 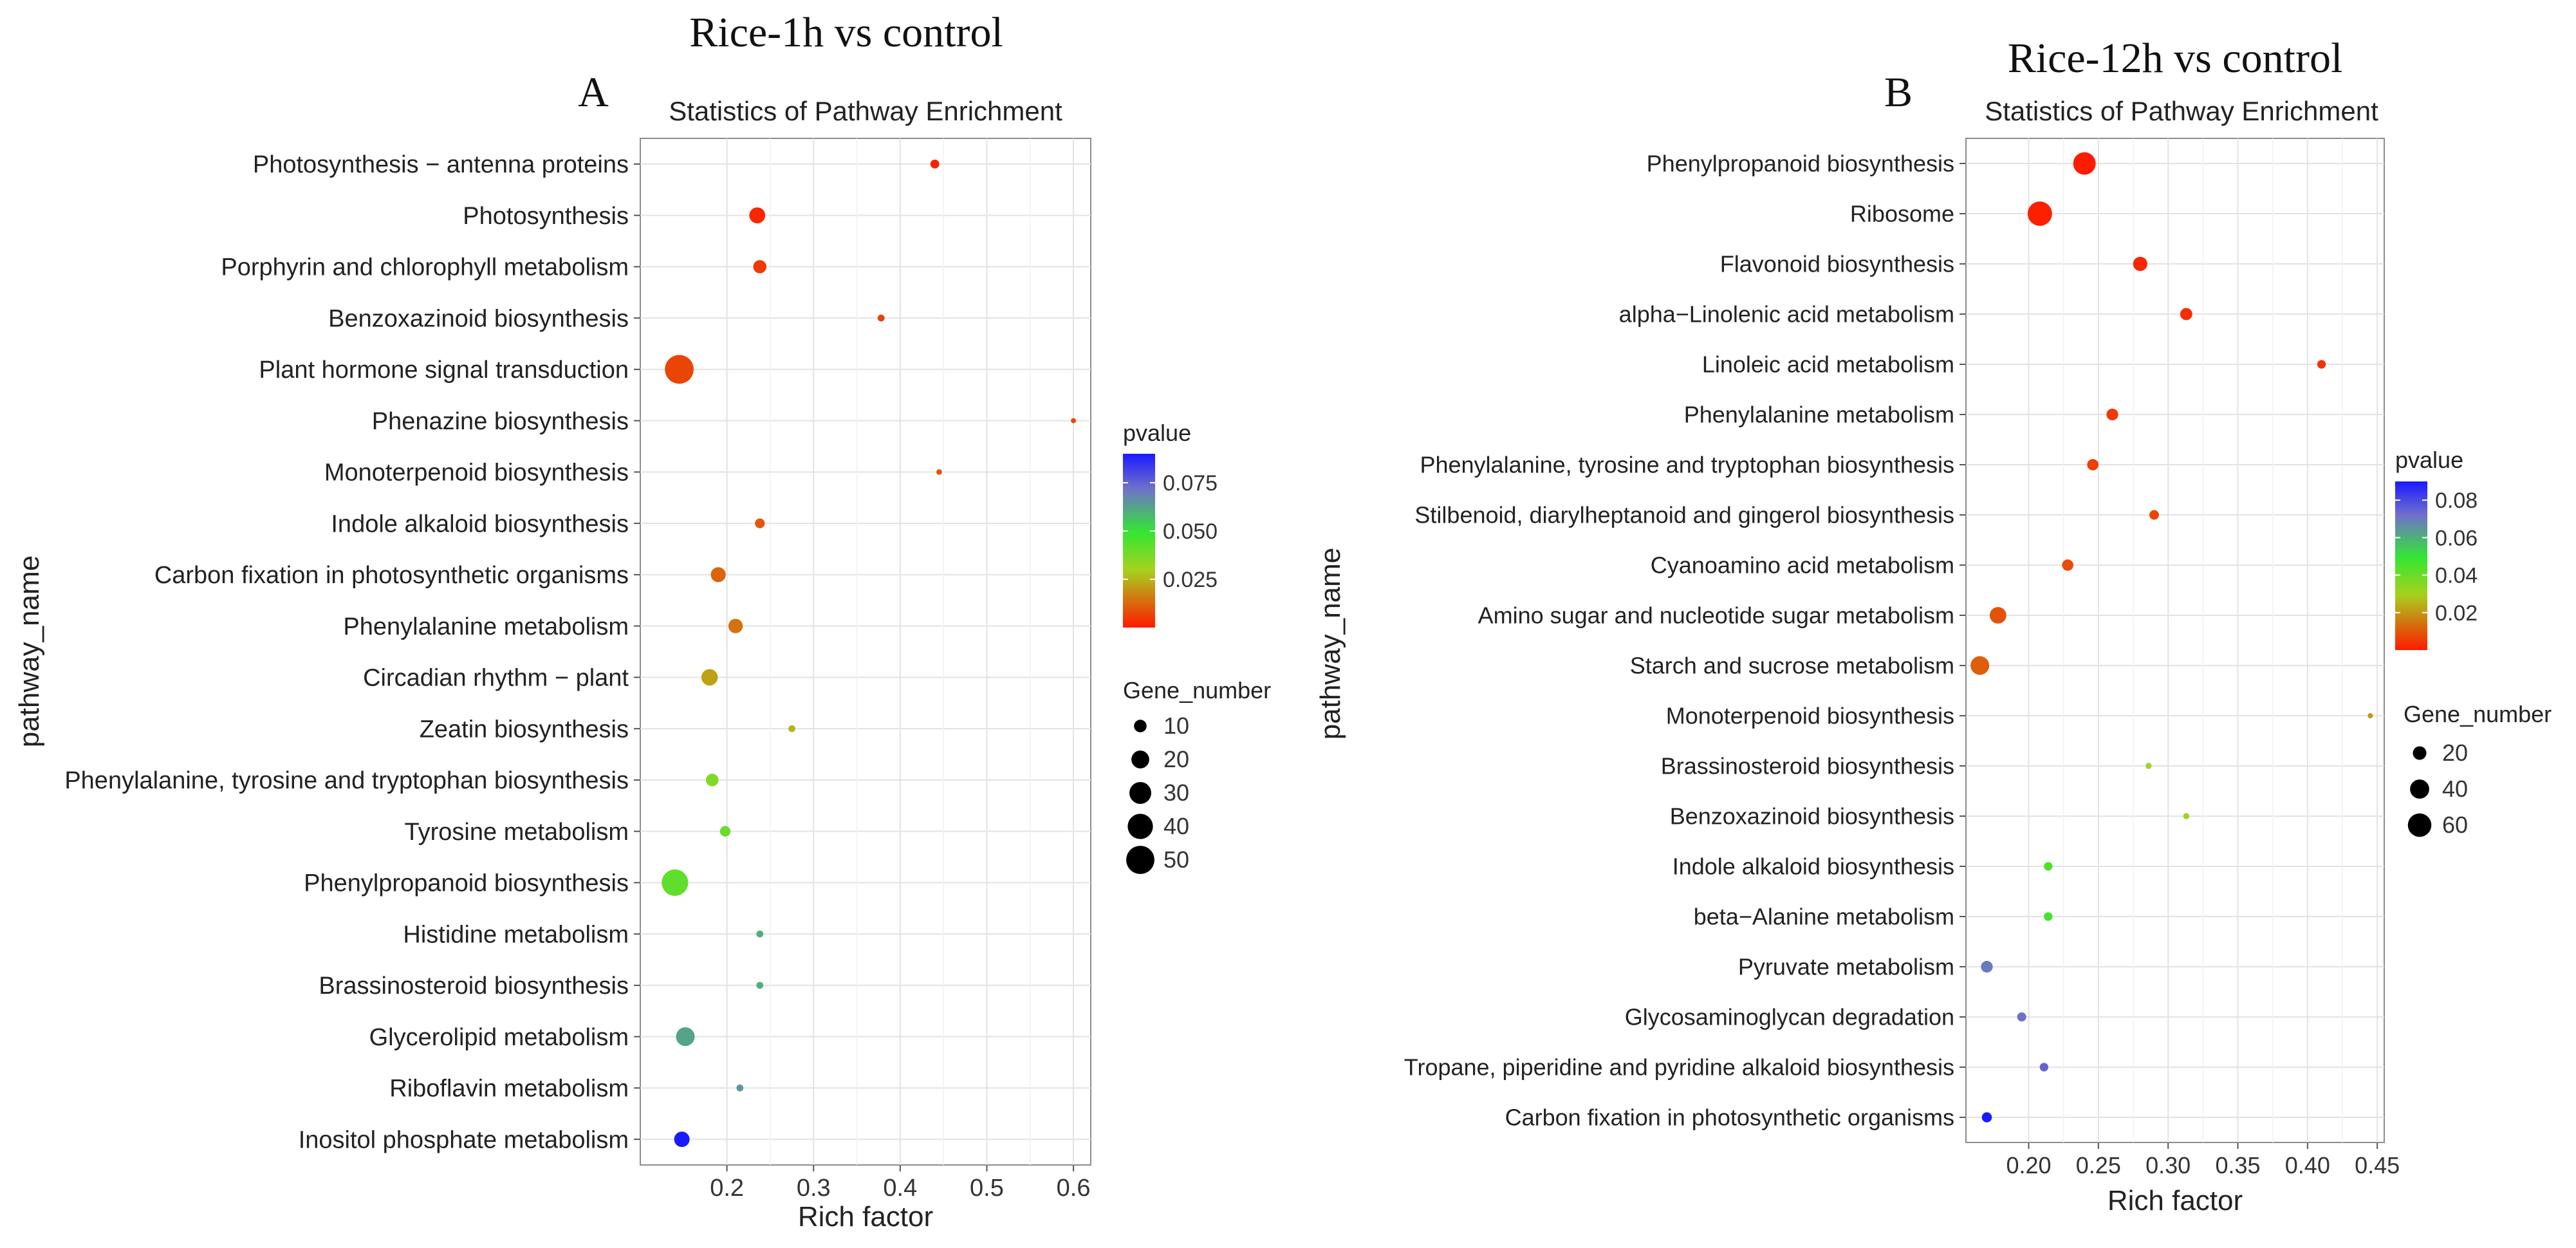 What do you see at coordinates (501, 421) in the screenshot?
I see `y-tick-label: Phenazine biosynthesis` at bounding box center [501, 421].